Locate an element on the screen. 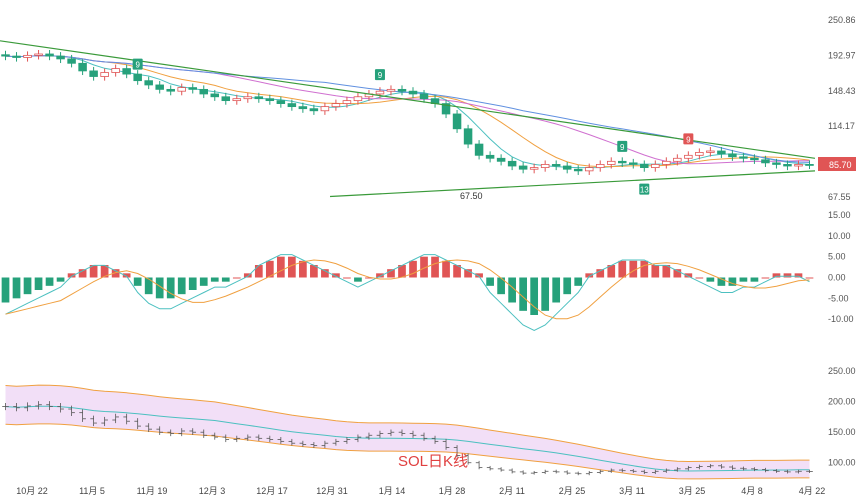  price-y-tick: 67.55 is located at coordinates (839, 197).